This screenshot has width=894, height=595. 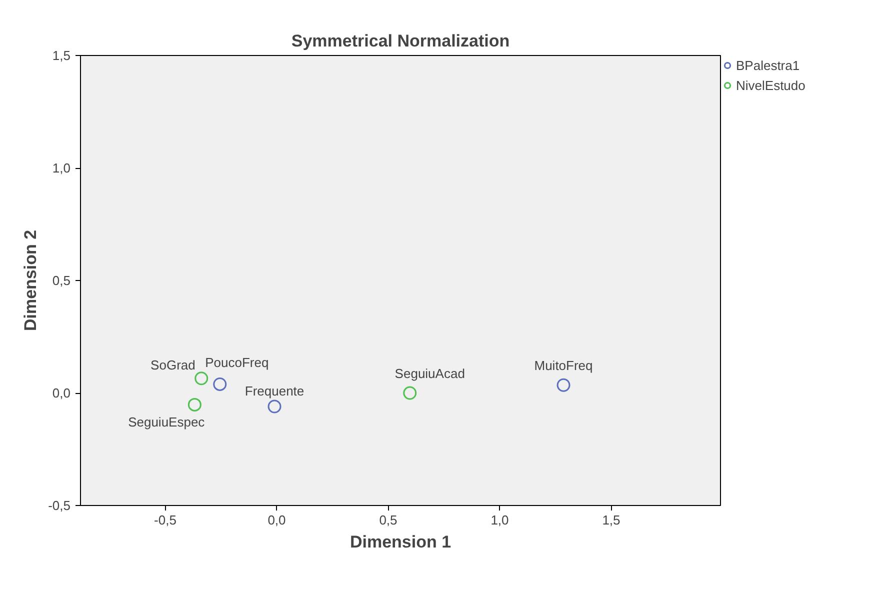 What do you see at coordinates (165, 520) in the screenshot?
I see `x-tick-label: -0,5` at bounding box center [165, 520].